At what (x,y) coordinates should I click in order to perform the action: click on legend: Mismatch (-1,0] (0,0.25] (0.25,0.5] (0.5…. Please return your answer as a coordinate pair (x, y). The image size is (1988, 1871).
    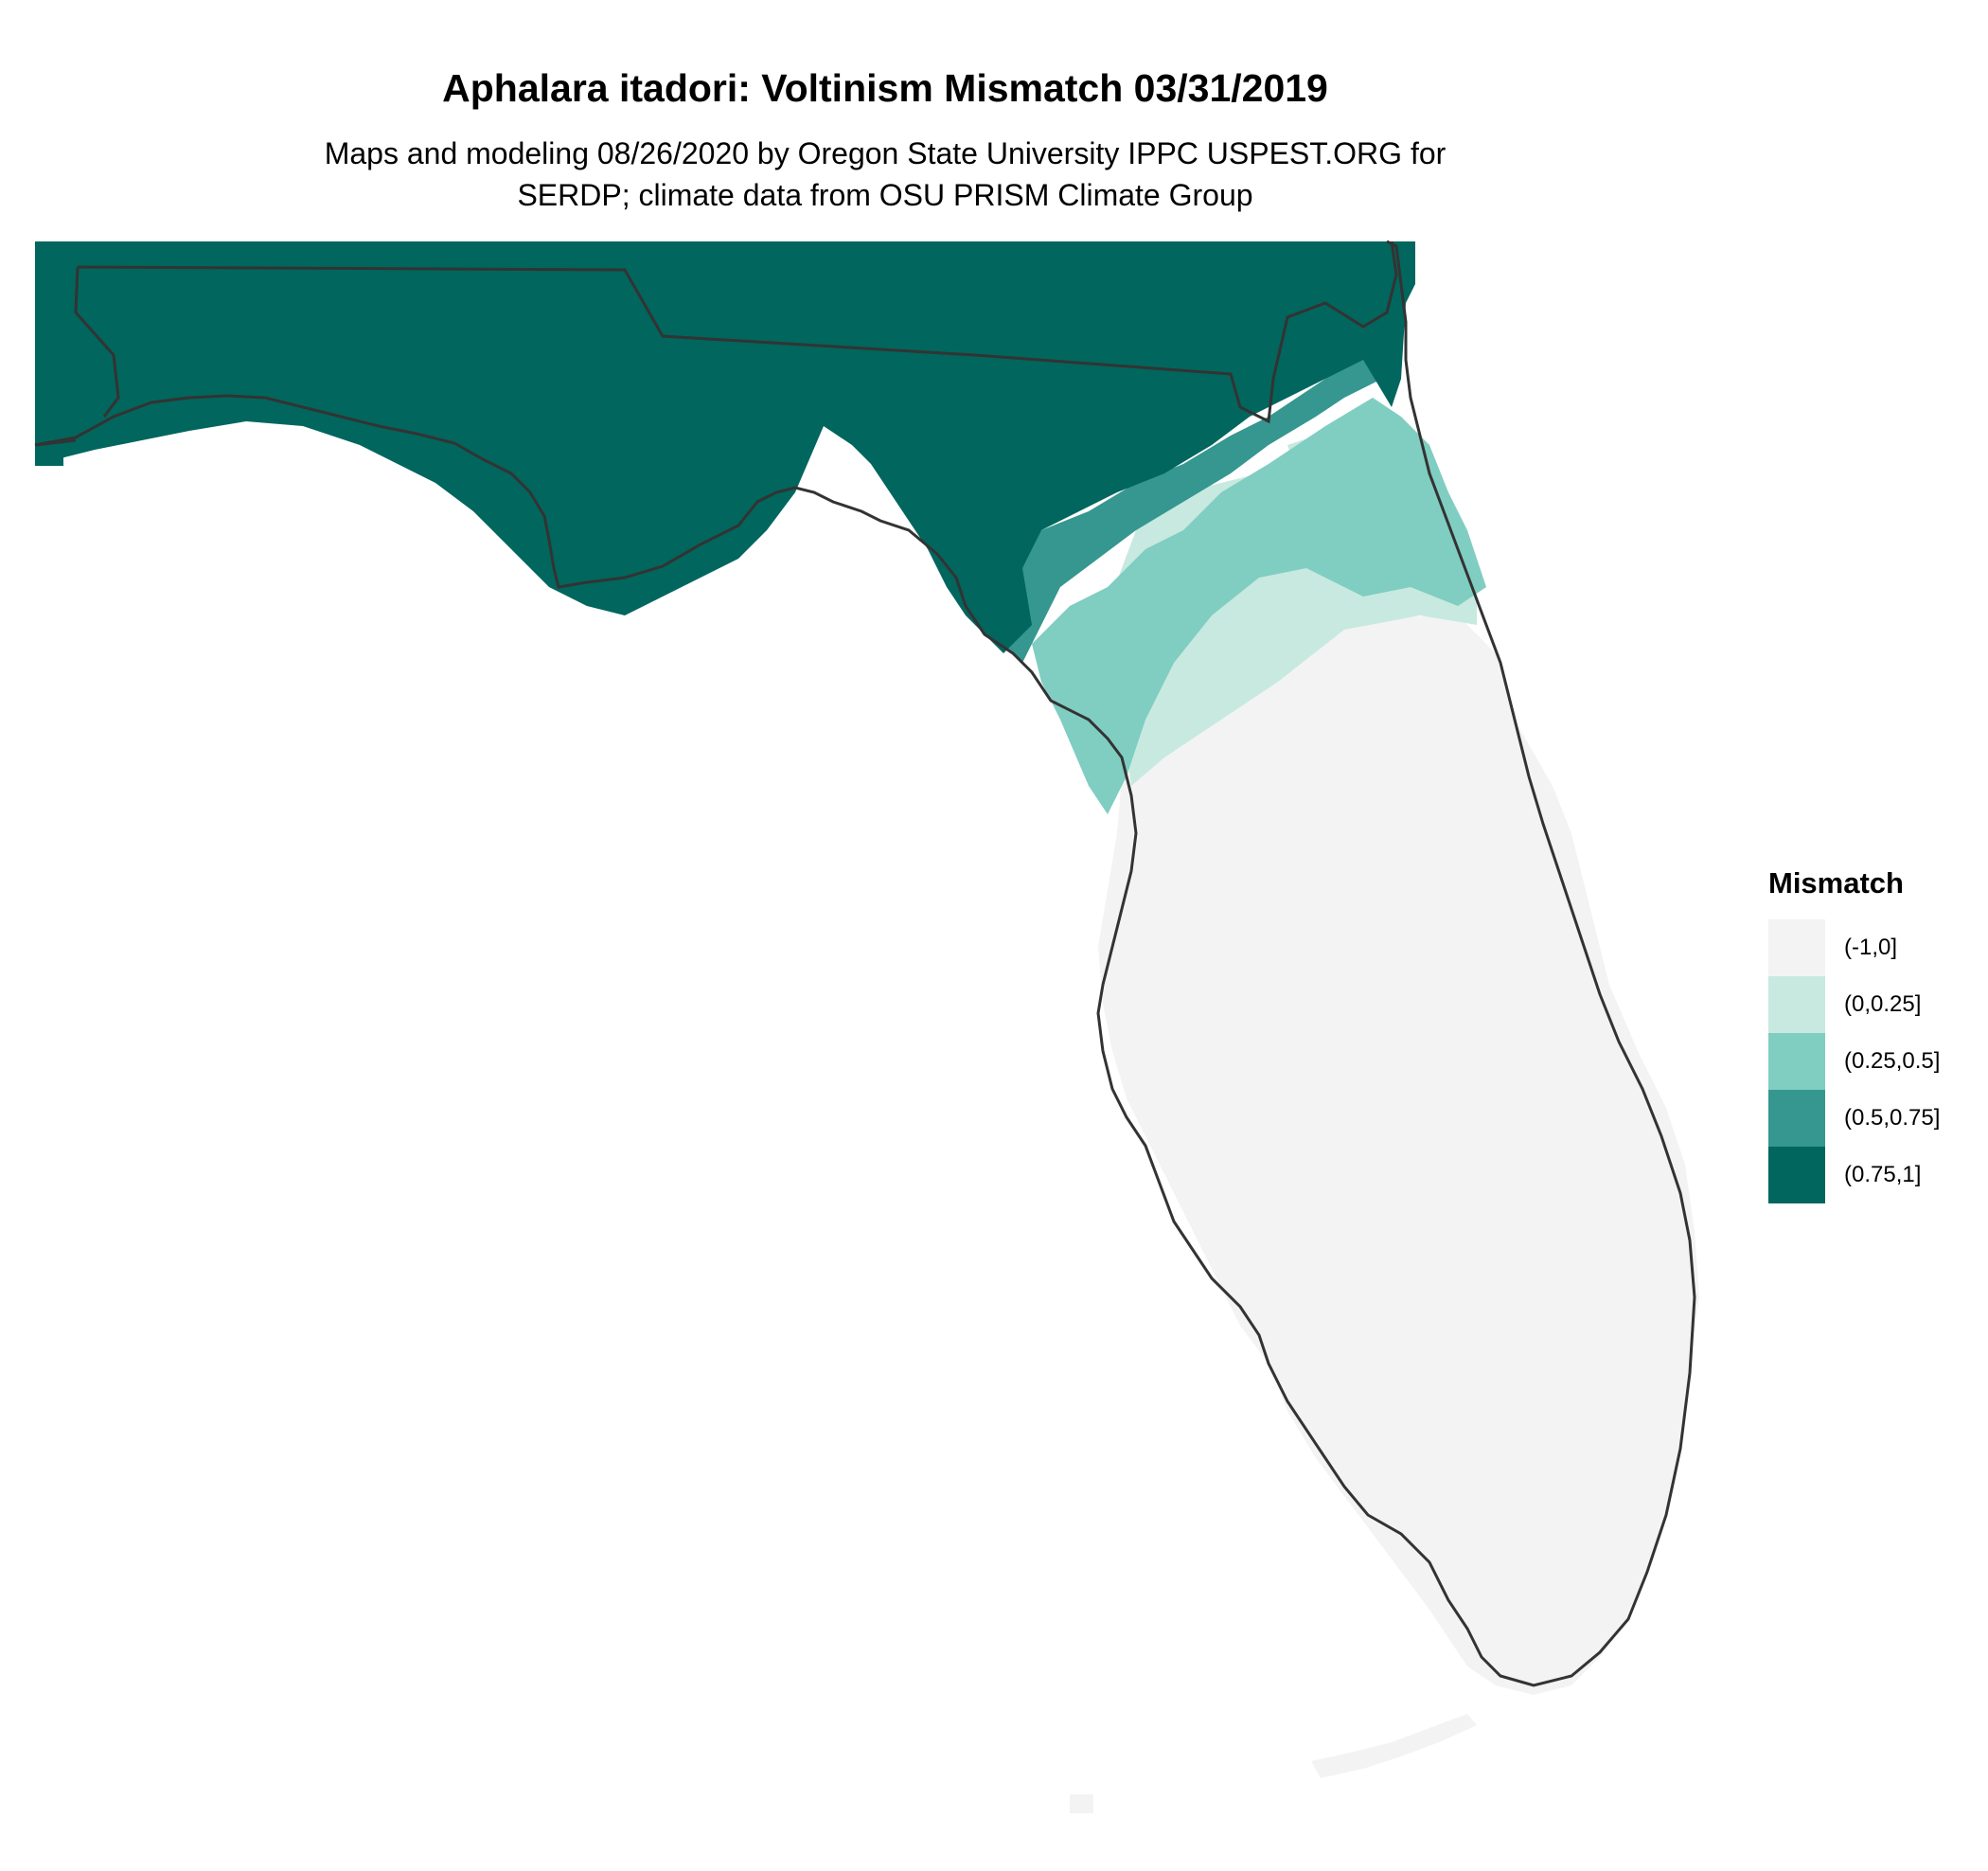
    Looking at the image, I should click on (1854, 1034).